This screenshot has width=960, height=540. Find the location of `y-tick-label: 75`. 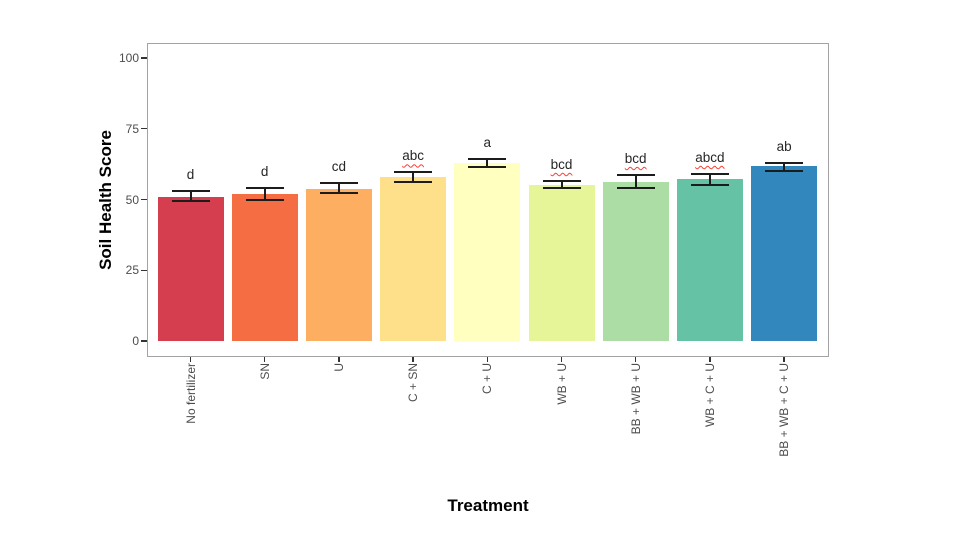

y-tick-label: 75 is located at coordinates (132, 128).